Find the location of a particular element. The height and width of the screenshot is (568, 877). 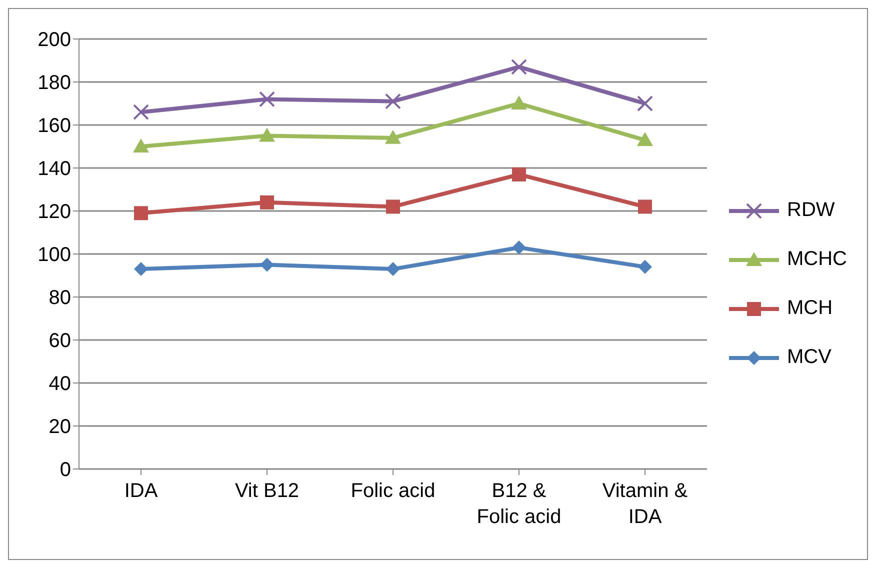

x-tick-label: IDA is located at coordinates (141, 491).